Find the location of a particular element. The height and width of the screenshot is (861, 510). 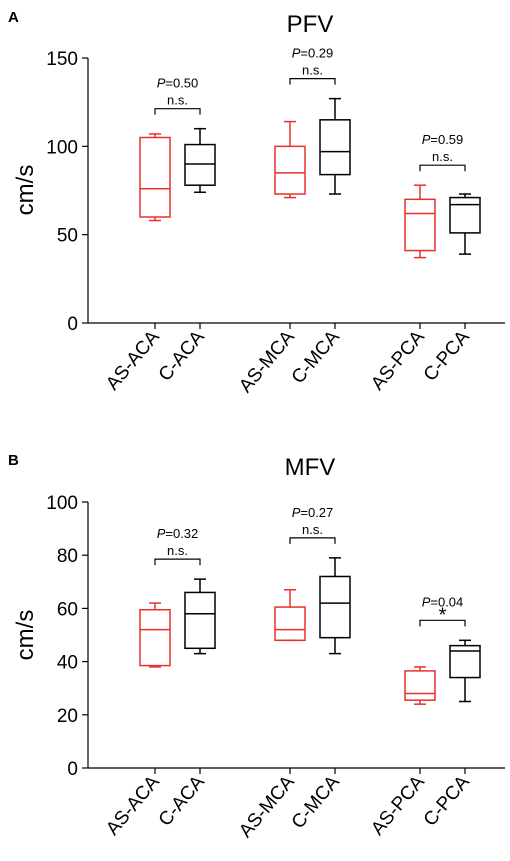

p-value: =0.32 is located at coordinates (181, 533).